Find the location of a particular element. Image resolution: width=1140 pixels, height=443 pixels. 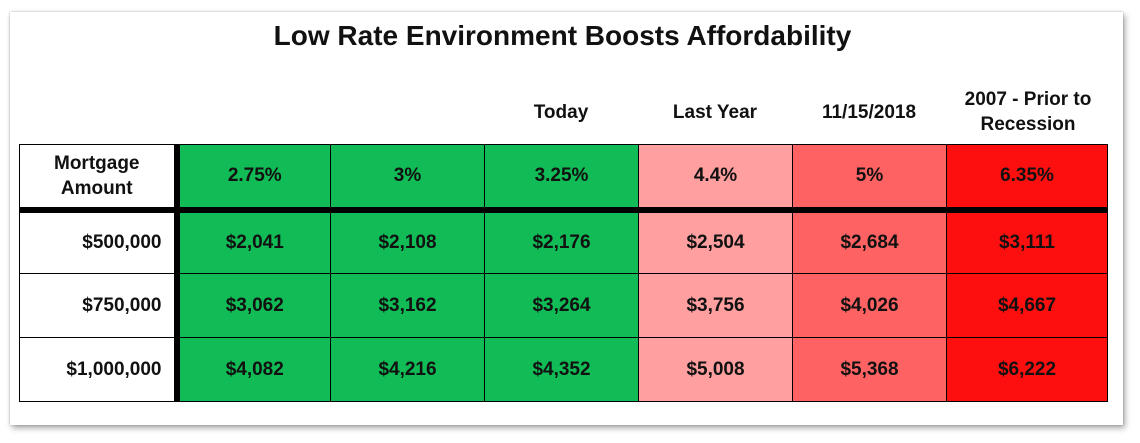

payment-cell: $4,216 is located at coordinates (407, 369).